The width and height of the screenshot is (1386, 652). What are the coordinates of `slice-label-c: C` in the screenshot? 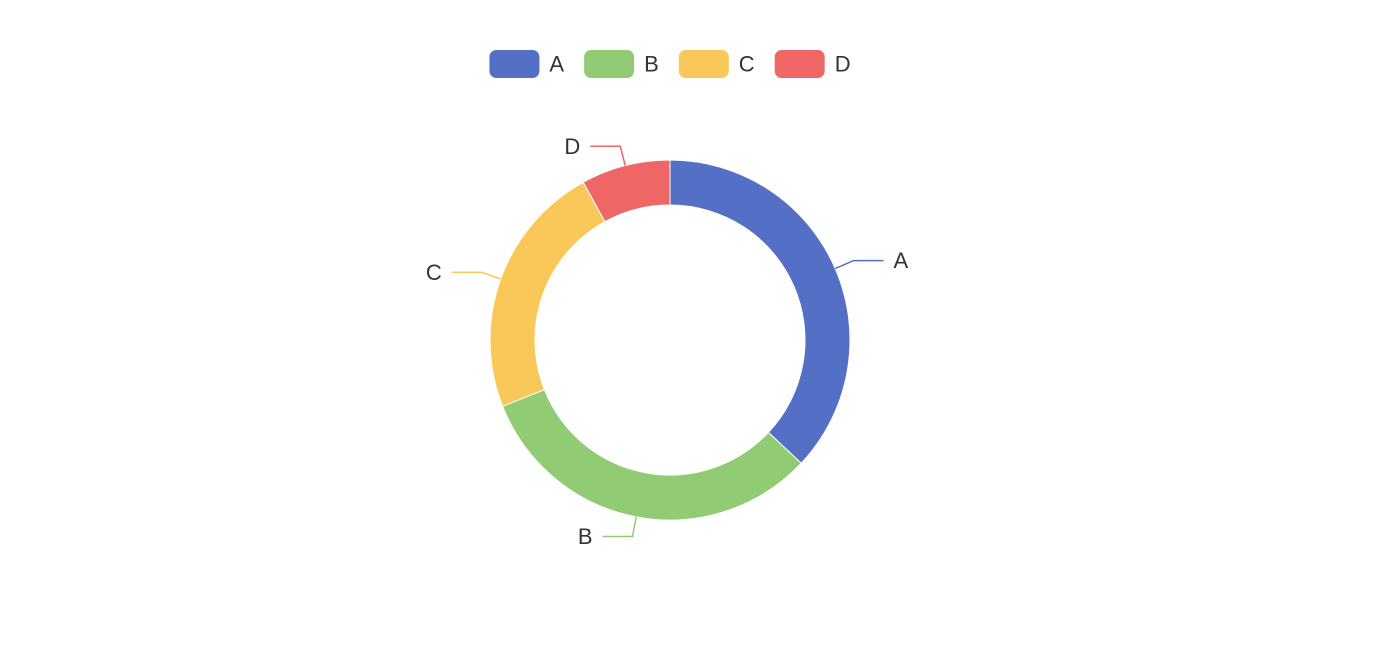 It's located at (434, 272).